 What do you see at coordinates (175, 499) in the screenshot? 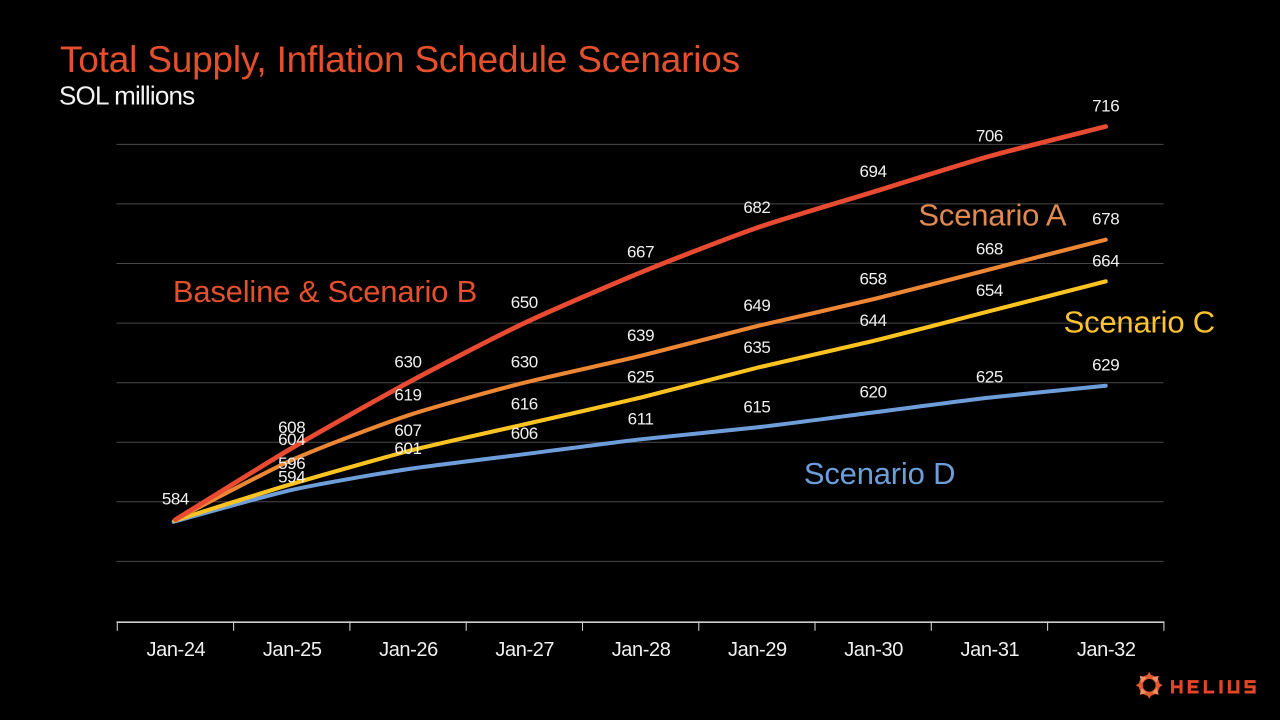
I see `svg-text: 584` at bounding box center [175, 499].